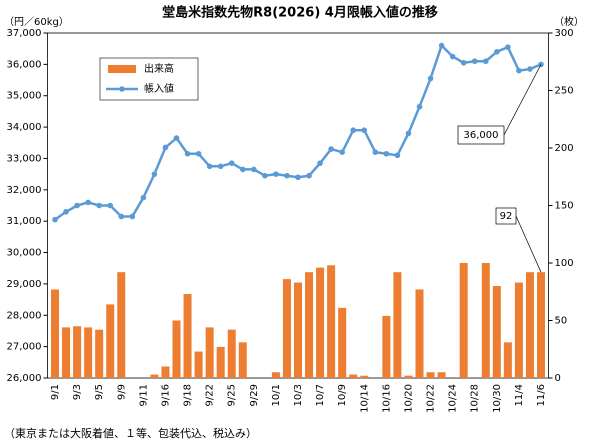  I want to click on y2-axis-label: （枚）, so click(569, 21).